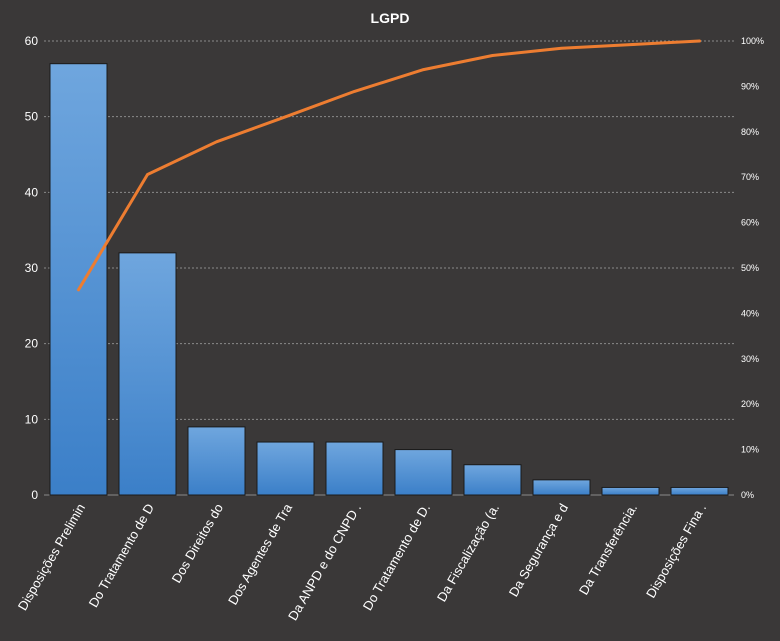 The image size is (780, 641). I want to click on x-tick-label: Dos Direitos do, so click(197, 543).